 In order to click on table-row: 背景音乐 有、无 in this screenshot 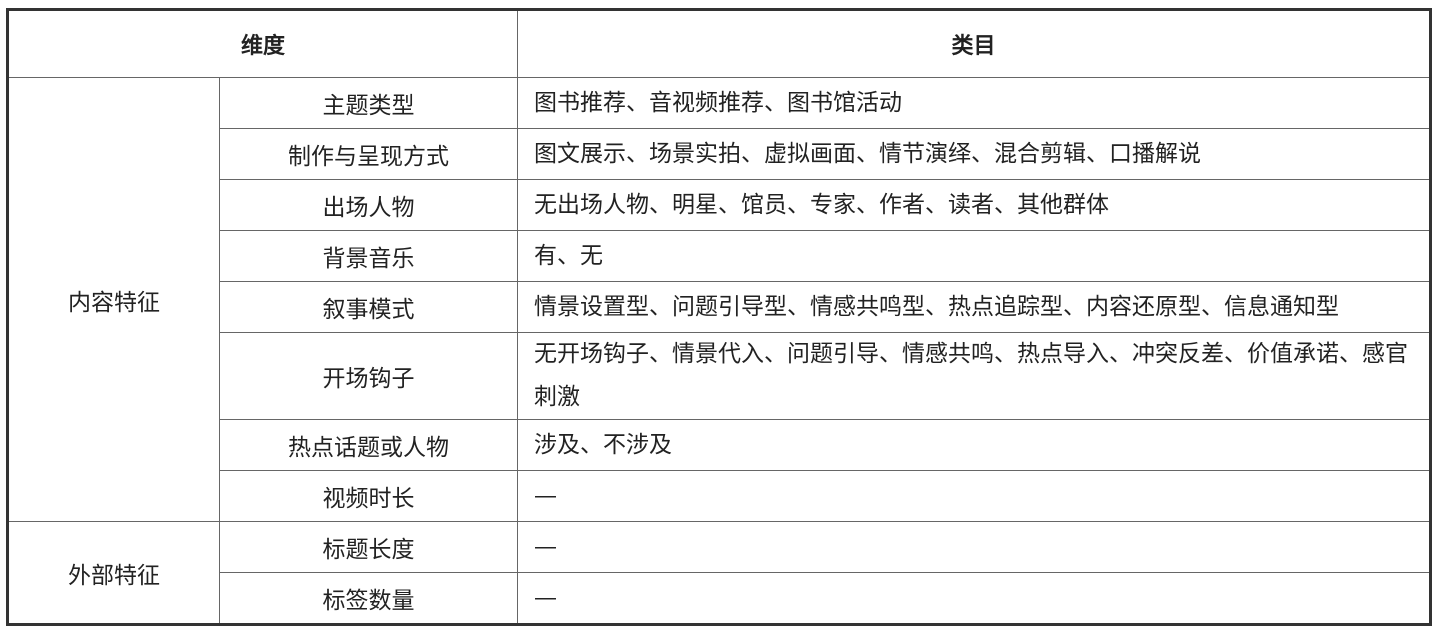, I will do `click(719, 256)`.